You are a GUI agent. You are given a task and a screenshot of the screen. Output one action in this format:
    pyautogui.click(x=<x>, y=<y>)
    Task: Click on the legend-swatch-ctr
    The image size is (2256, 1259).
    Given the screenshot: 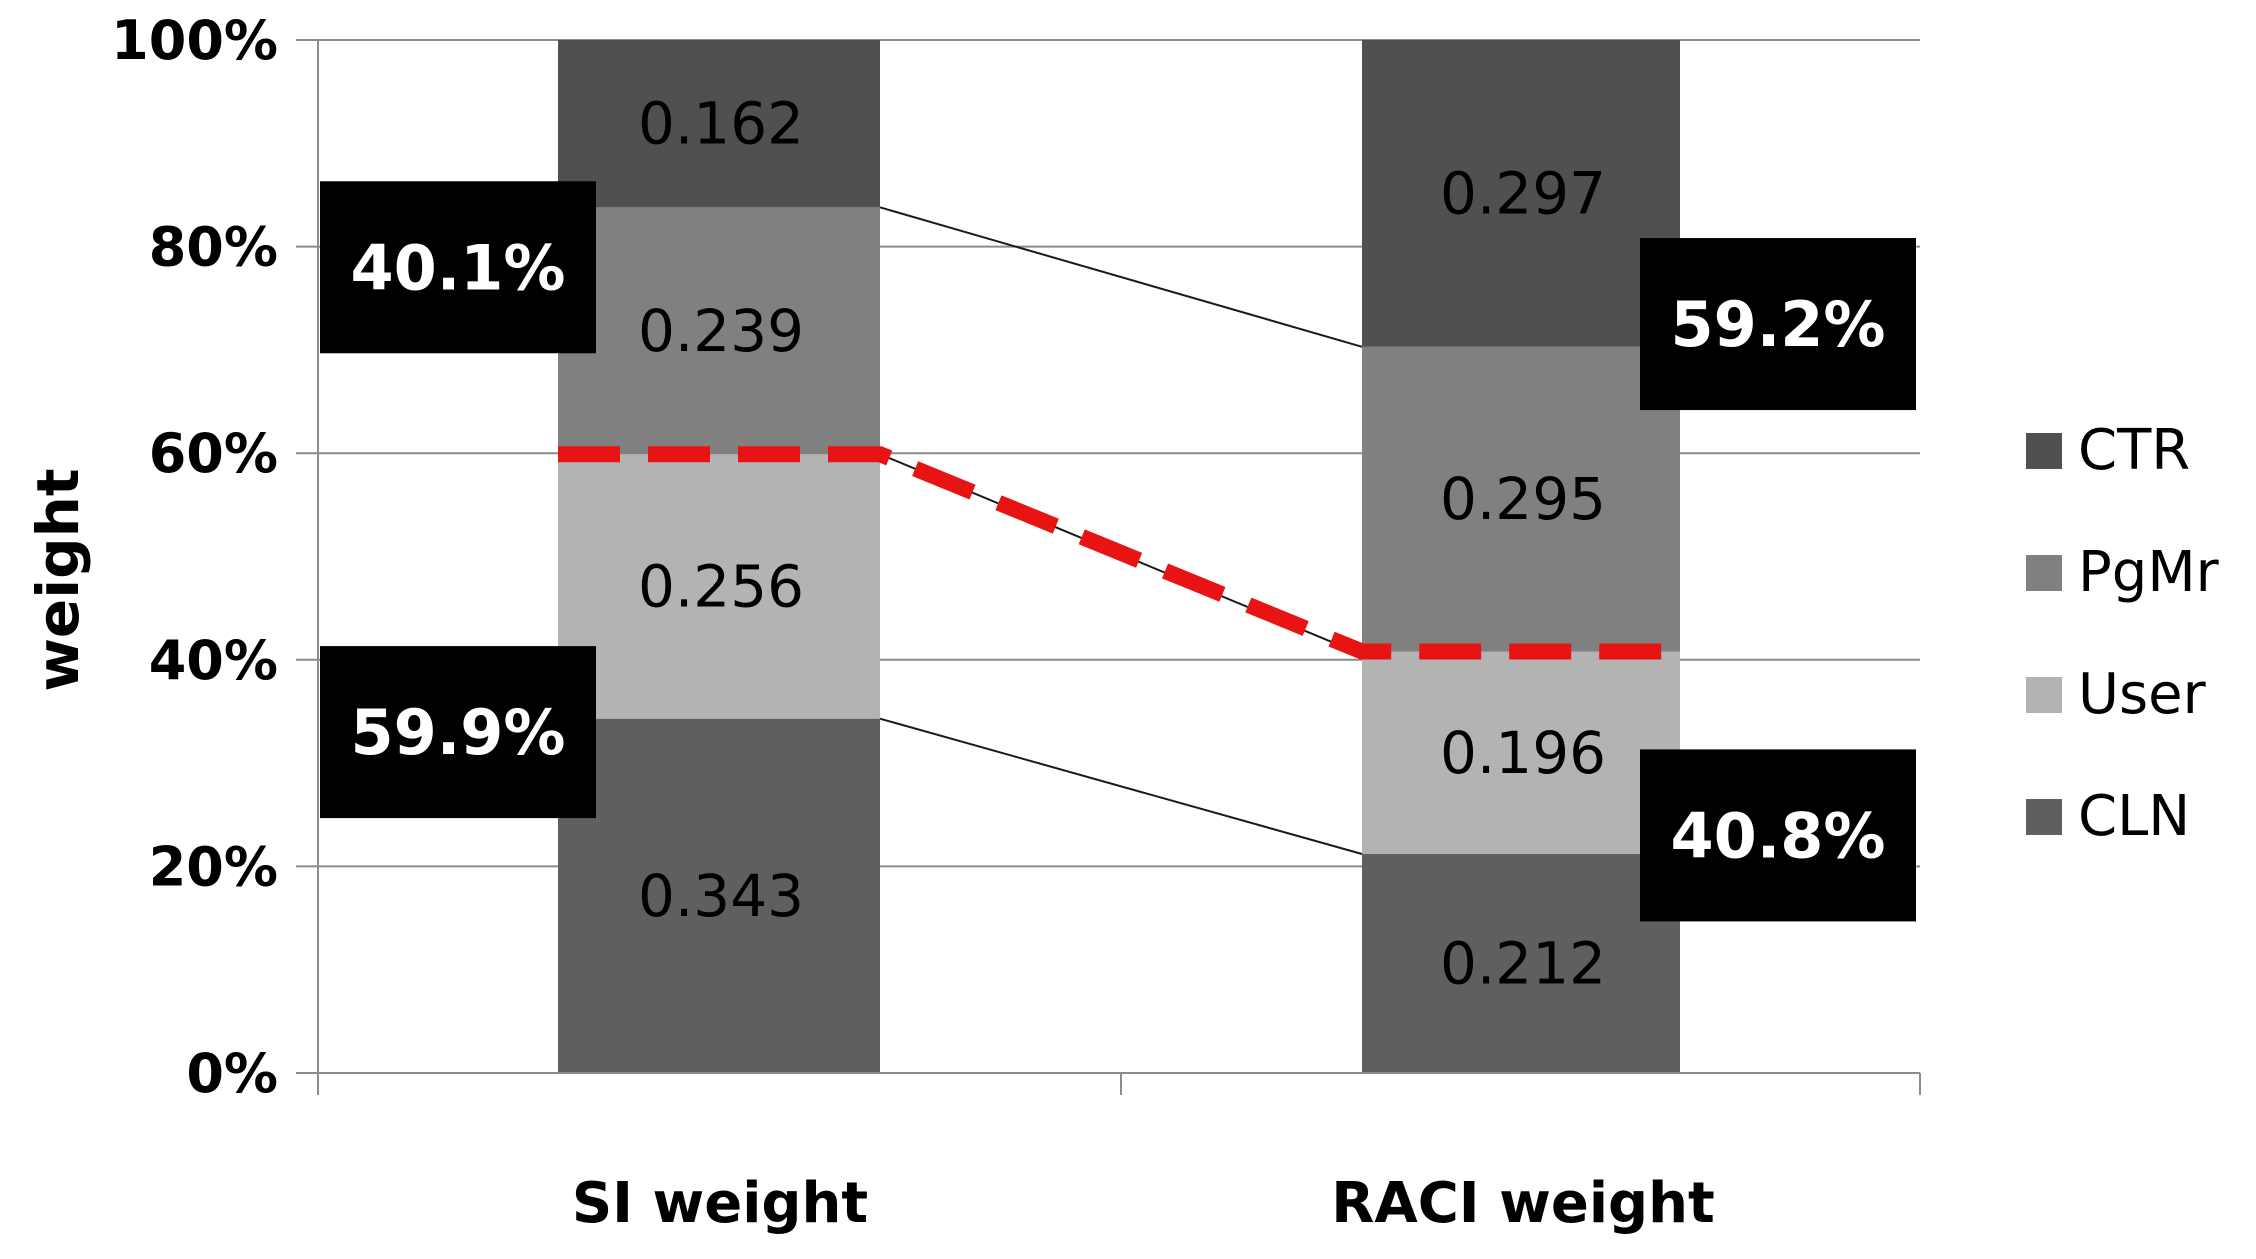 What is the action you would take?
    pyautogui.click(x=2044, y=451)
    